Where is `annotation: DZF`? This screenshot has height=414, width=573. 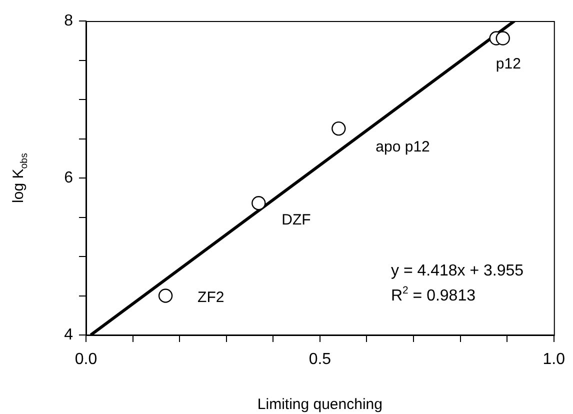 annotation: DZF is located at coordinates (296, 219).